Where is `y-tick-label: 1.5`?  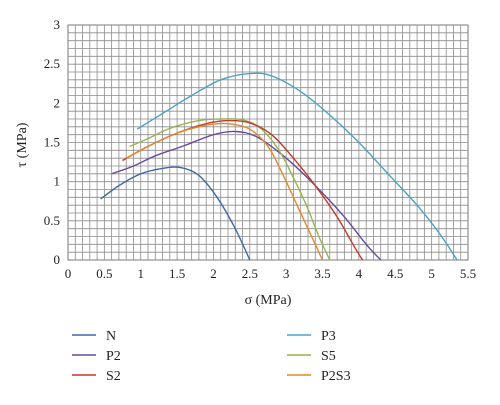
y-tick-label: 1.5 is located at coordinates (52, 142).